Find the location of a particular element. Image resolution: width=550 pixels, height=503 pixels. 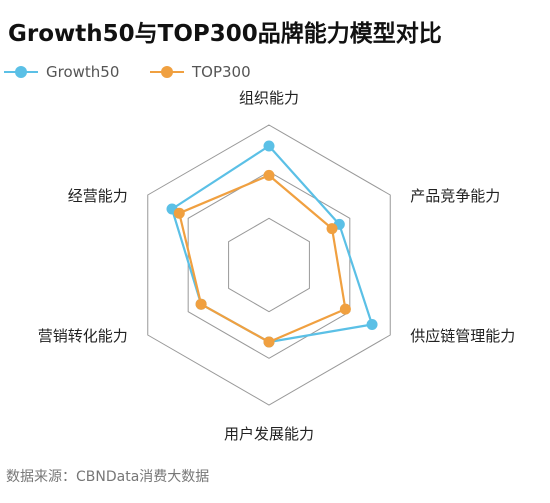

legend-label-top300: TOP300 is located at coordinates (221, 72).